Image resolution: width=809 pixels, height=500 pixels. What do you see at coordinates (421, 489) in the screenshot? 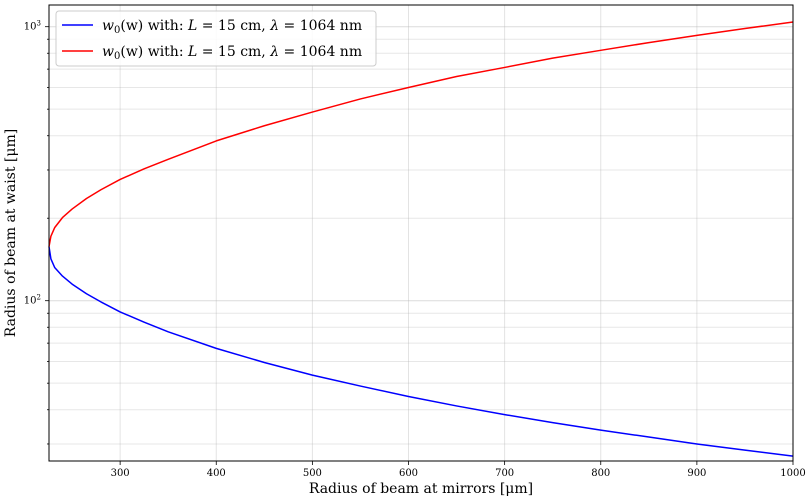
I see `x-axis-label: Radius of beam at mirrors [μm]` at bounding box center [421, 489].